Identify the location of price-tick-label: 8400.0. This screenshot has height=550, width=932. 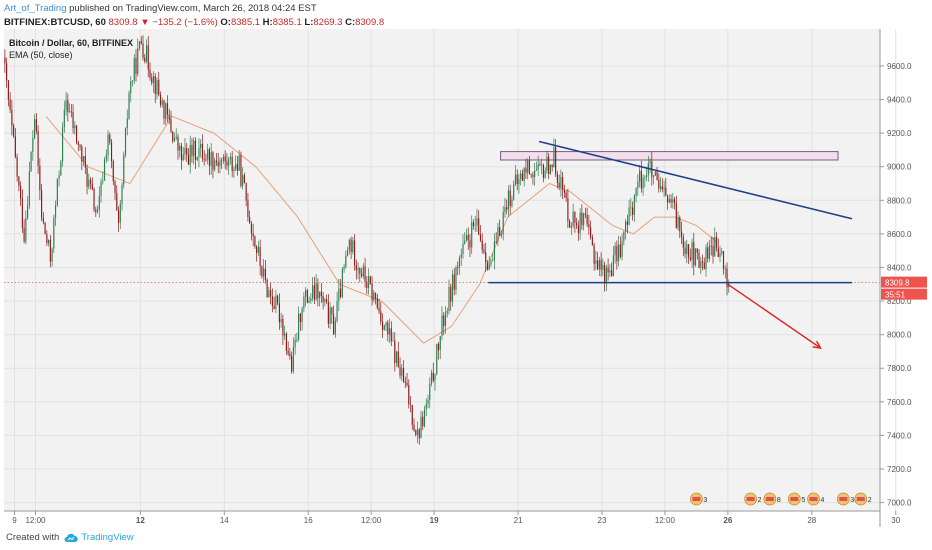
(899, 267).